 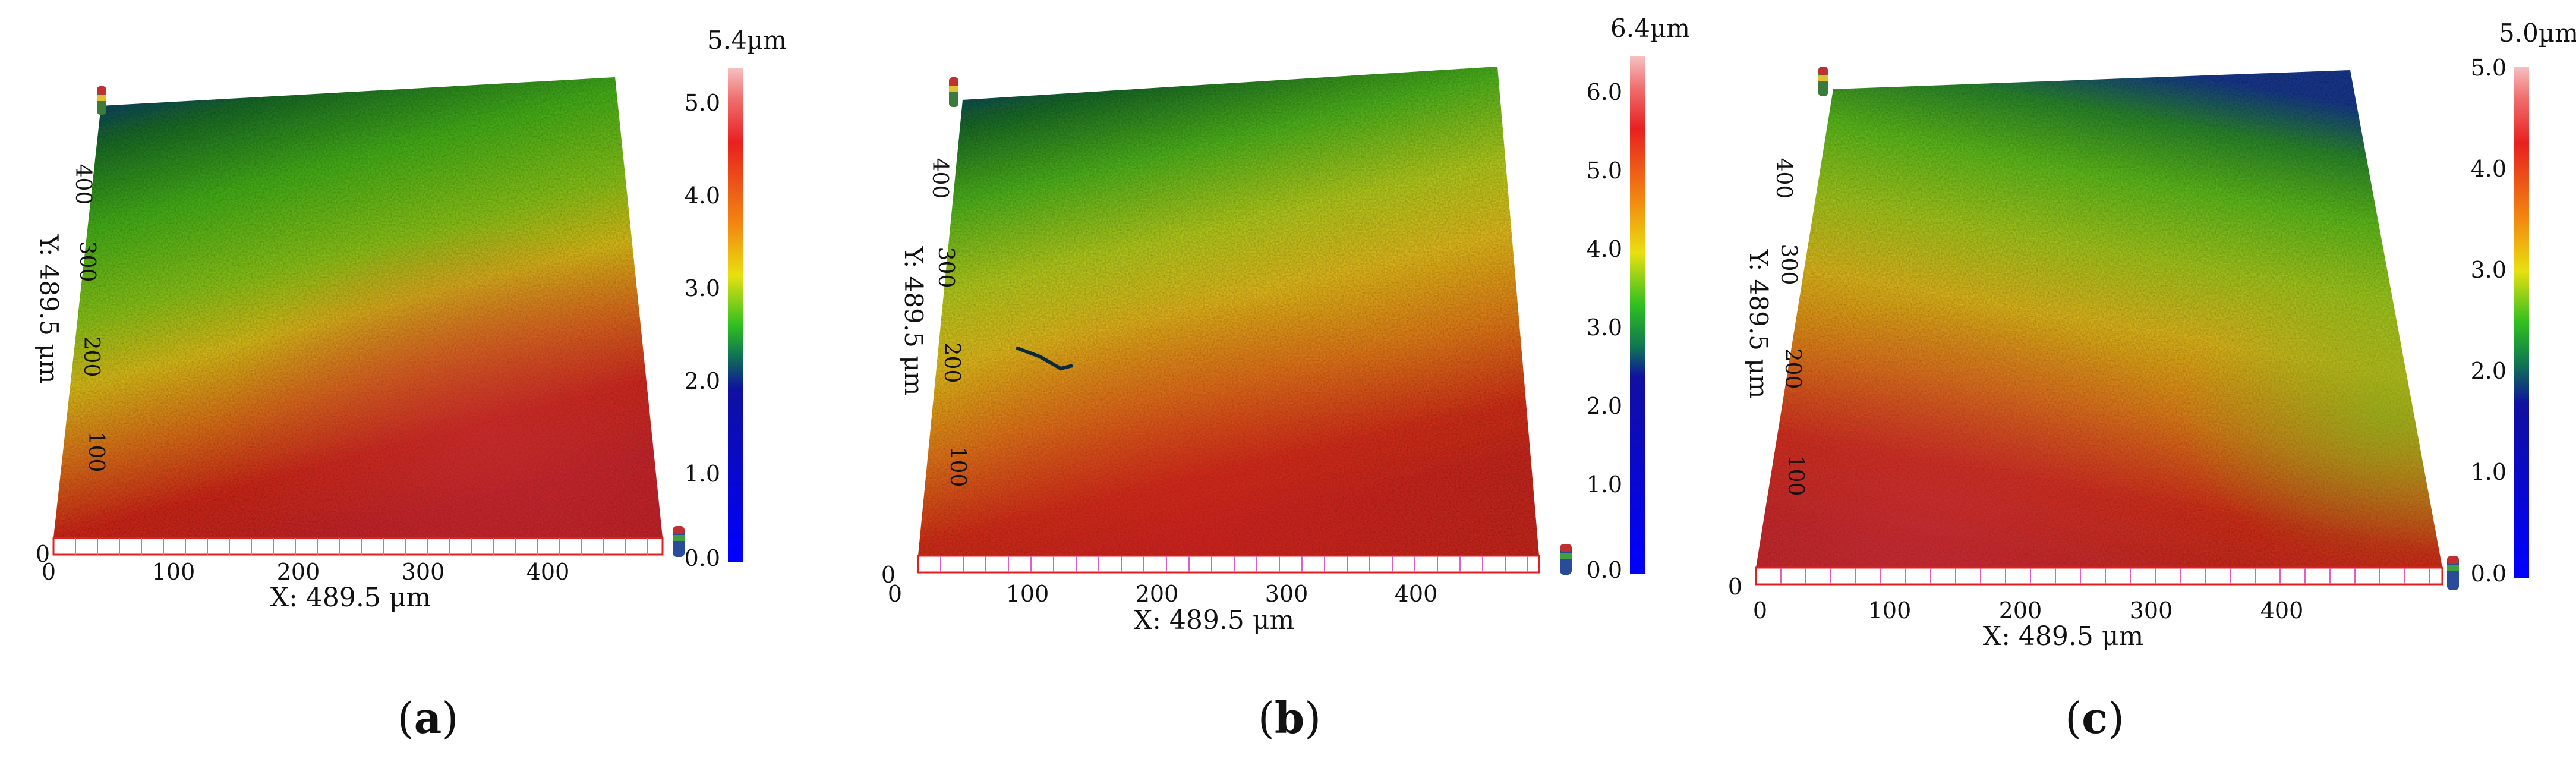 I want to click on scale-tick-label: 6.0, so click(x=1605, y=92).